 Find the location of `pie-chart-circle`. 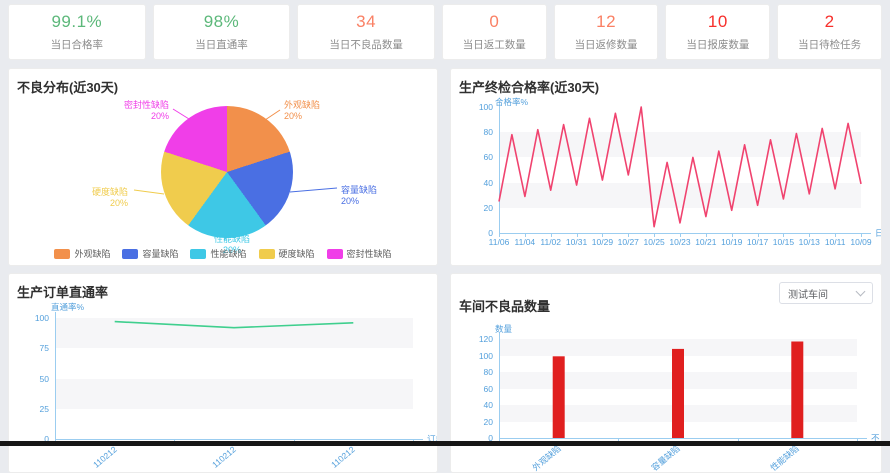

pie-chart-circle is located at coordinates (227, 172).